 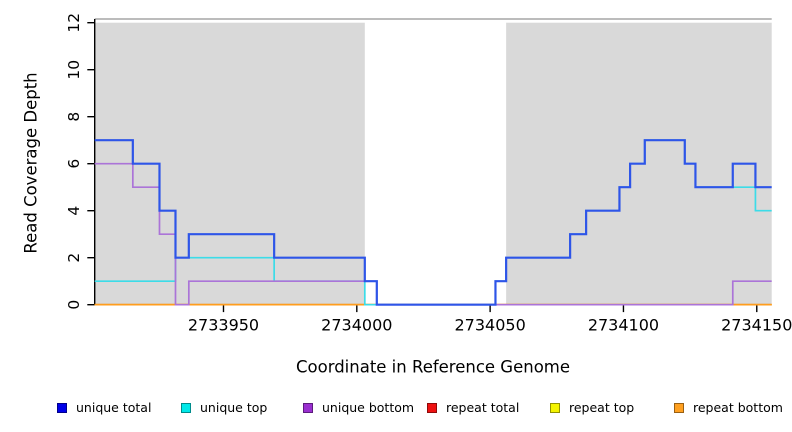 I want to click on legend-label: unique top, so click(x=234, y=407).